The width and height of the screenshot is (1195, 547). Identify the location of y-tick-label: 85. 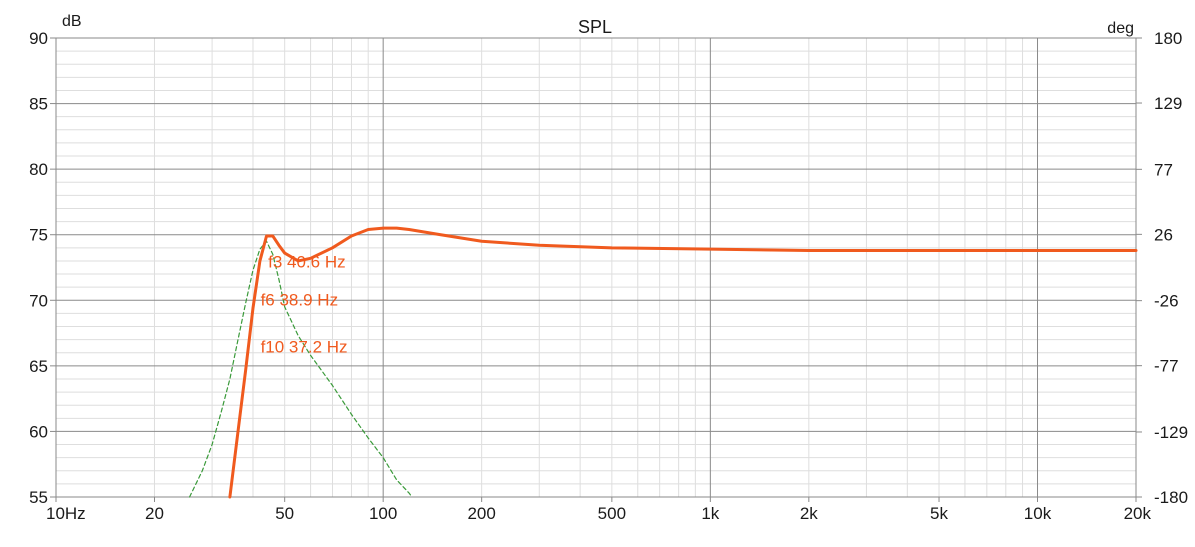
(38, 104).